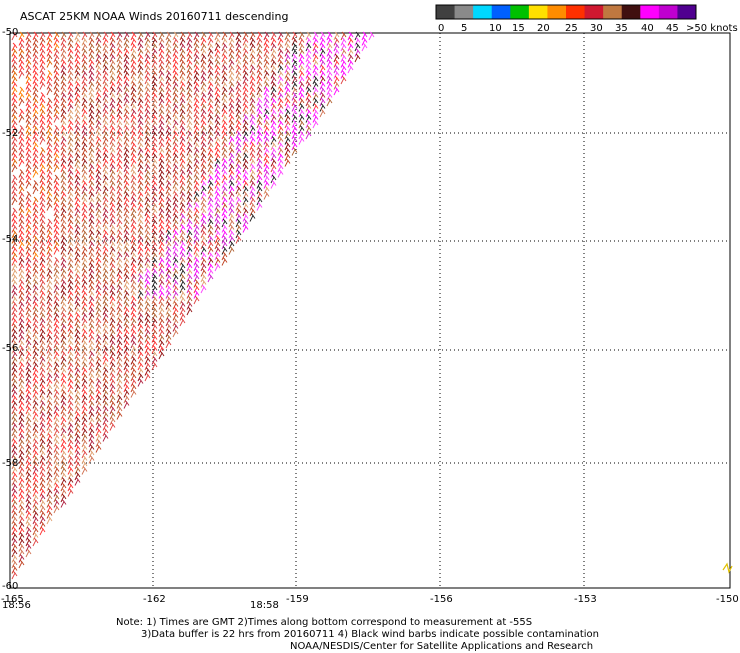 The width and height of the screenshot is (740, 653). I want to click on legend-label: 0, so click(441, 28).